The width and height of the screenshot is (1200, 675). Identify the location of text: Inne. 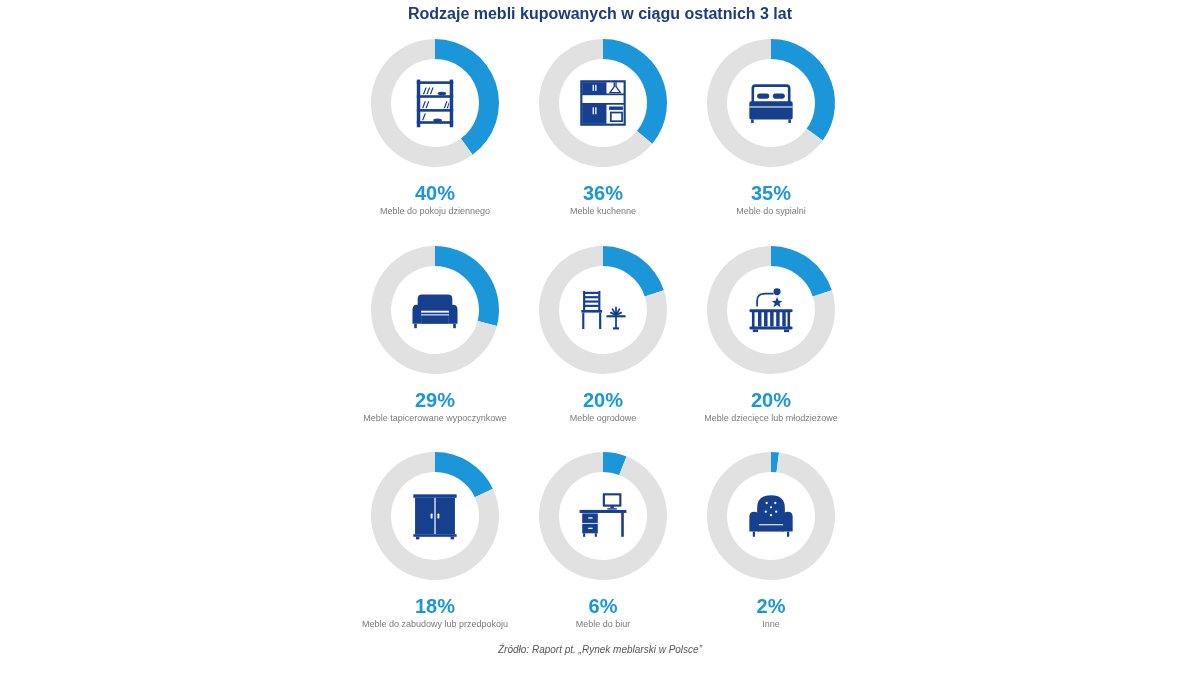
(771, 624).